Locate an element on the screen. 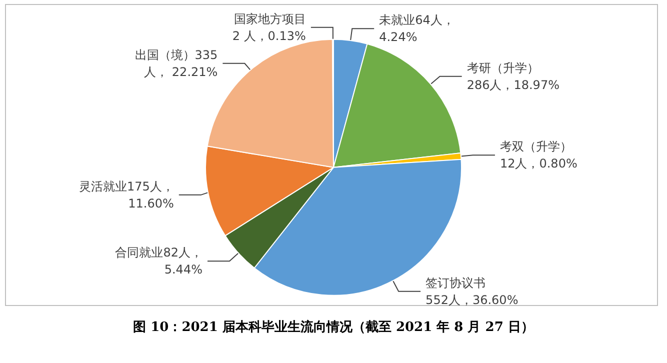 The height and width of the screenshot is (363, 667). slice-label: 合同就业82人， 5.44% is located at coordinates (158, 261).